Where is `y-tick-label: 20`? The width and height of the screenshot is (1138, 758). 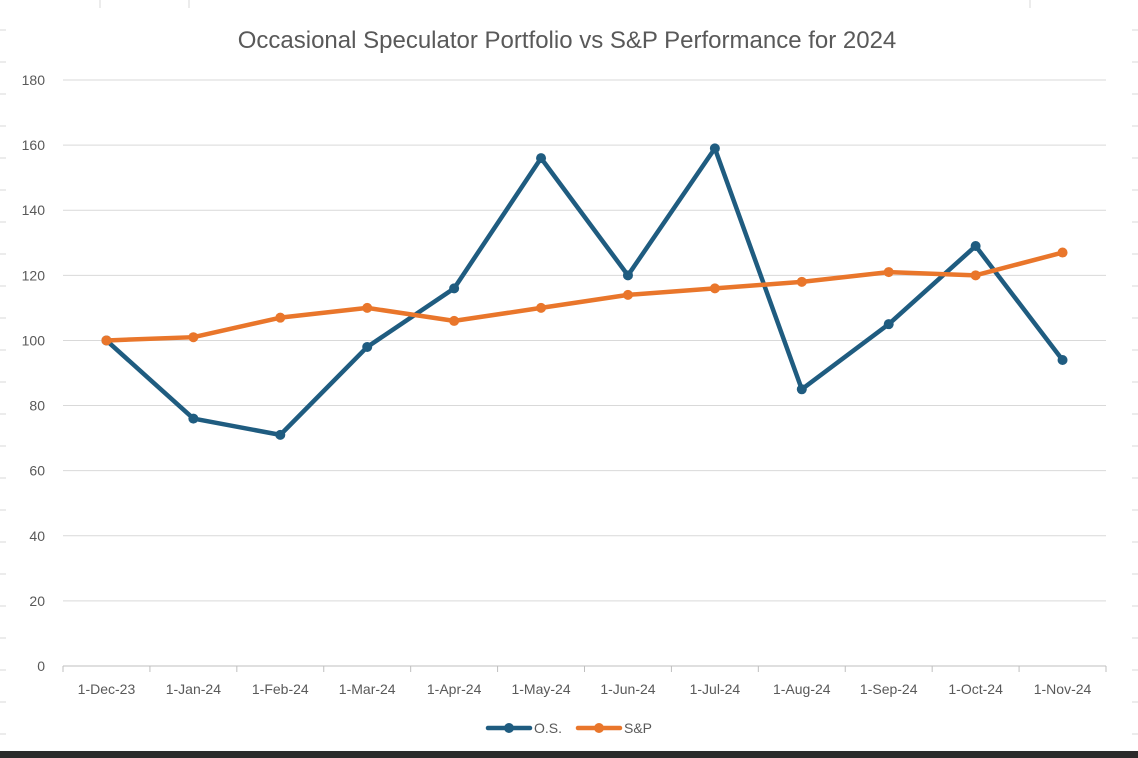
y-tick-label: 20 is located at coordinates (37, 601).